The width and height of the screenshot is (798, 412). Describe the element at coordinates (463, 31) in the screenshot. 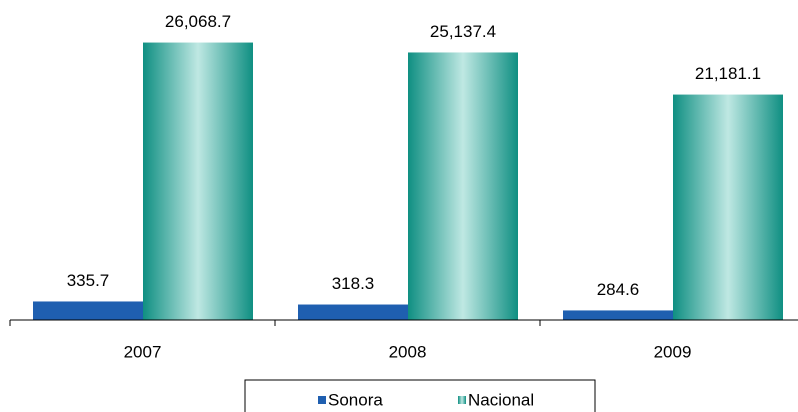

I see `data-label: 25,137.4` at that location.